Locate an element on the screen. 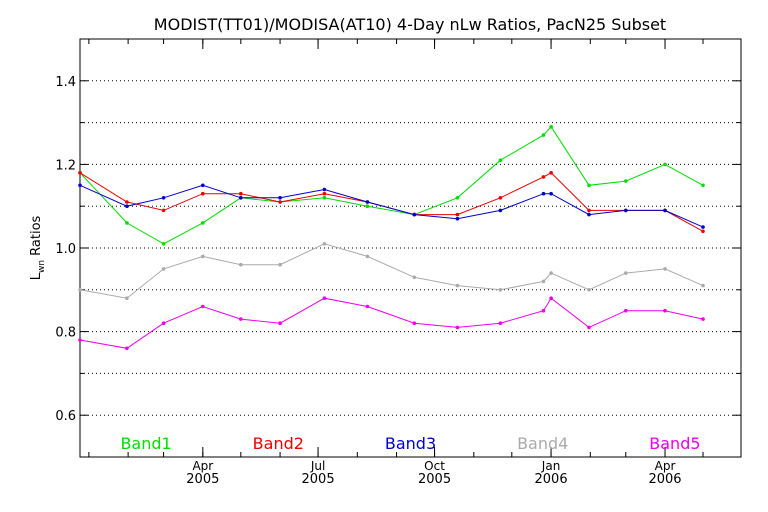 This screenshot has height=512, width=768. y-axis-label-main: L is located at coordinates (36, 276).